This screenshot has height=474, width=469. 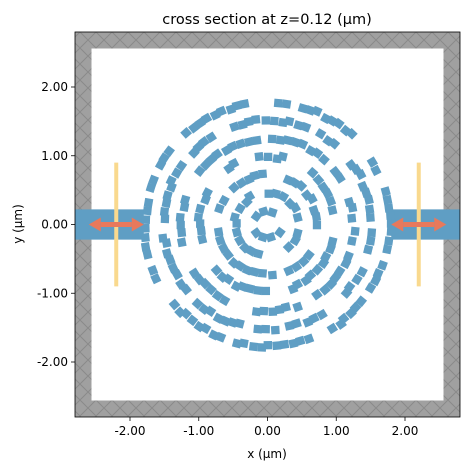 What do you see at coordinates (336, 431) in the screenshot?
I see `x-tick-label: 1.00` at bounding box center [336, 431].